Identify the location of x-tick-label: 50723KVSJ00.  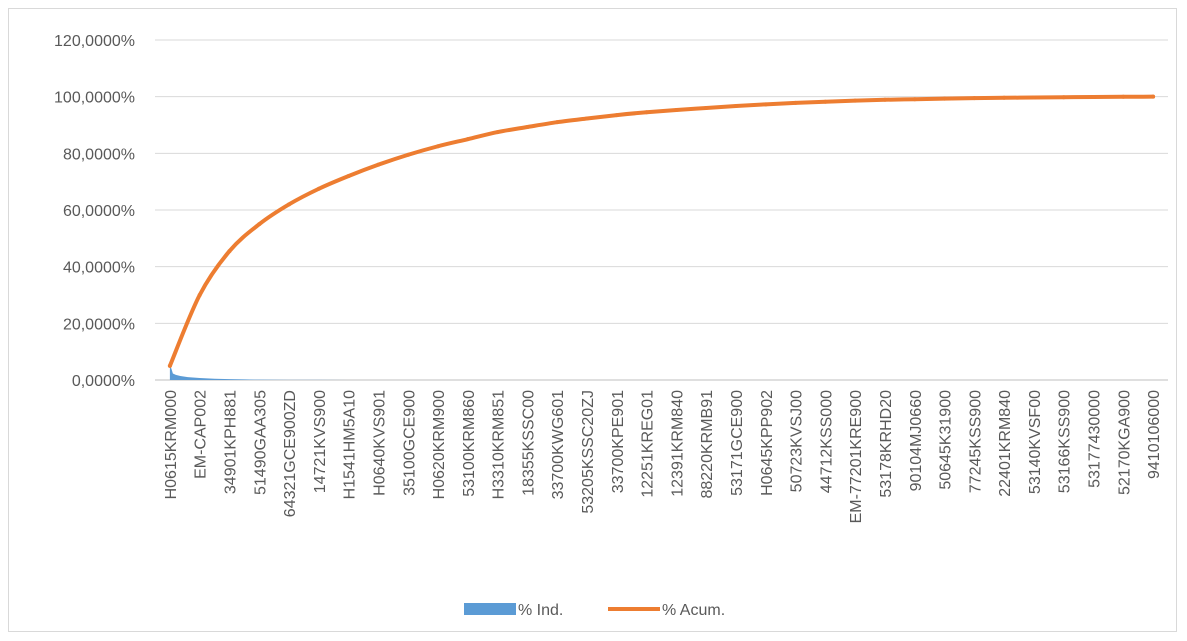
(797, 441).